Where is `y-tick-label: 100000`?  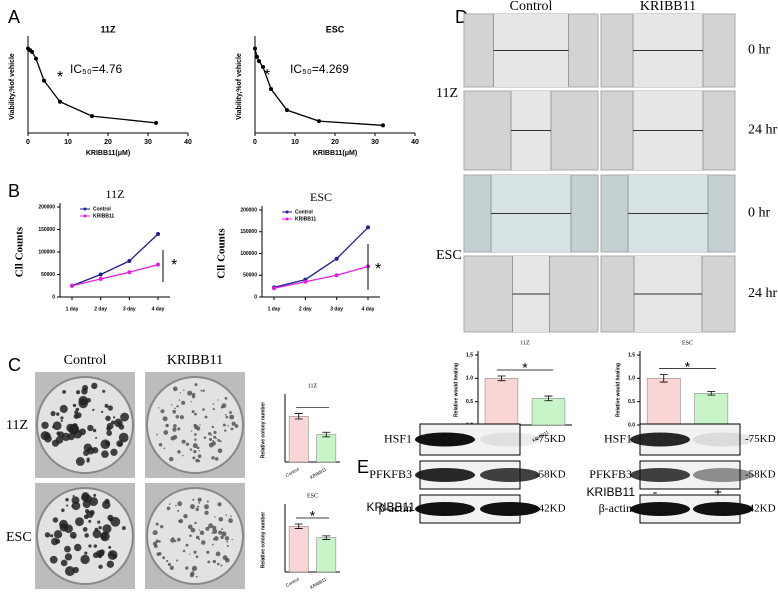
y-tick-label: 100000 is located at coordinates (248, 254).